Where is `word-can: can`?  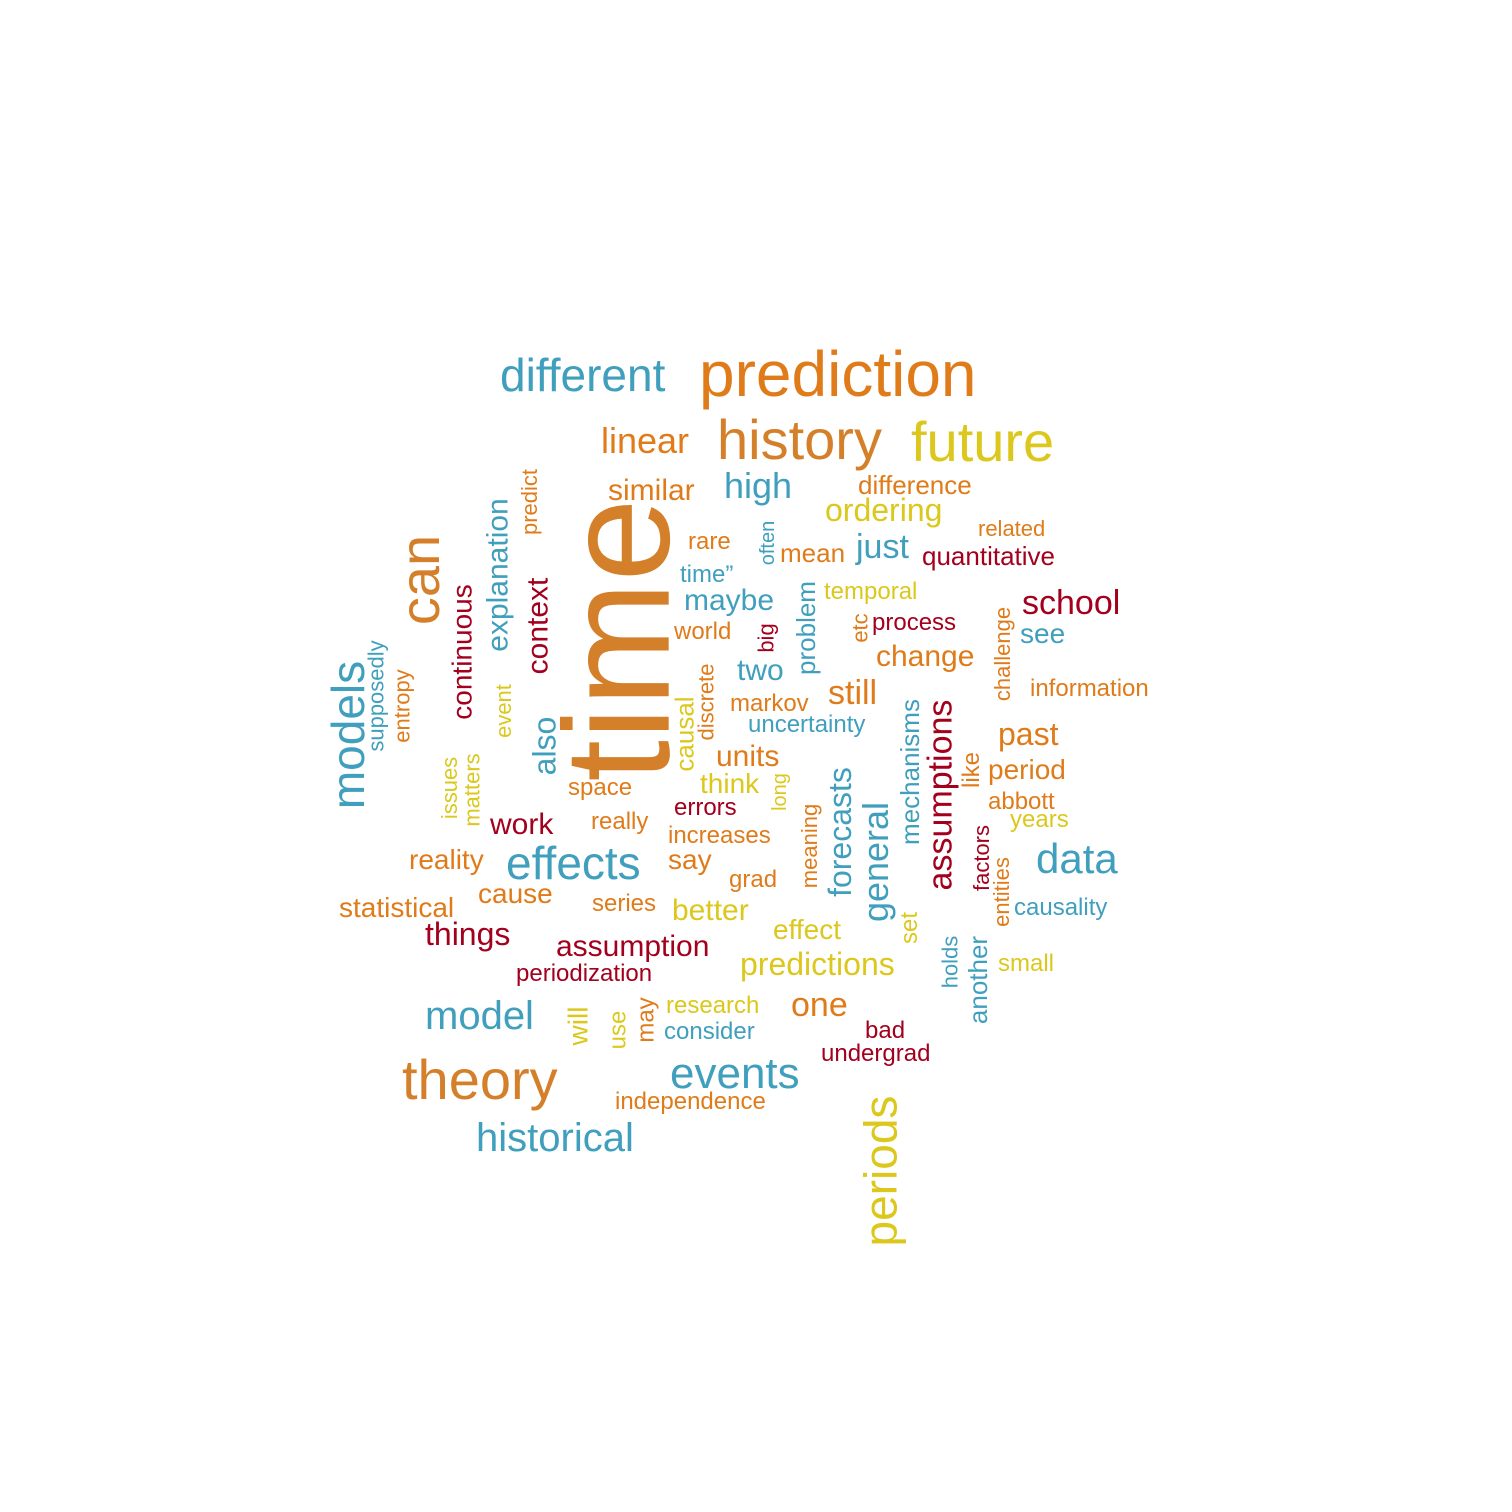
word-can: can is located at coordinates (420, 580).